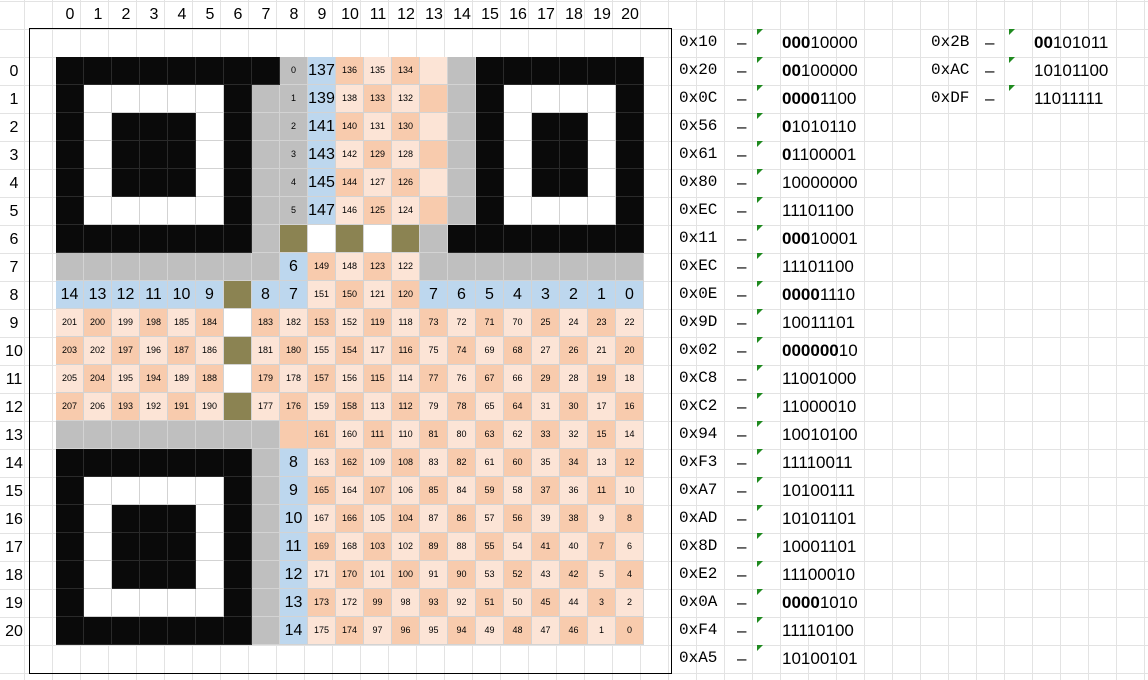 The height and width of the screenshot is (680, 1148). What do you see at coordinates (518, 435) in the screenshot?
I see `qr-module: 62` at bounding box center [518, 435].